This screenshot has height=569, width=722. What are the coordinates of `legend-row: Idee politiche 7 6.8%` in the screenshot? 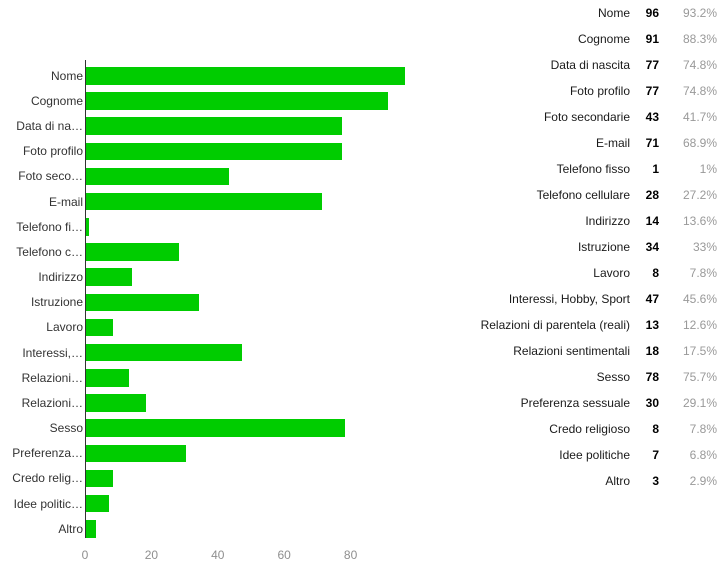 It's located at (573, 455).